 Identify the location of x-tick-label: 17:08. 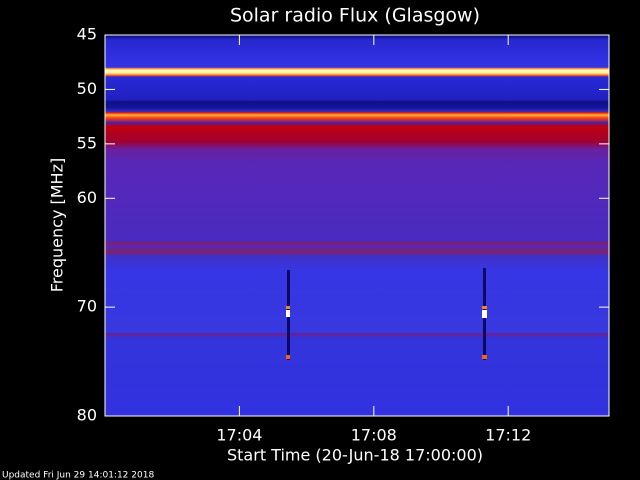
(374, 435).